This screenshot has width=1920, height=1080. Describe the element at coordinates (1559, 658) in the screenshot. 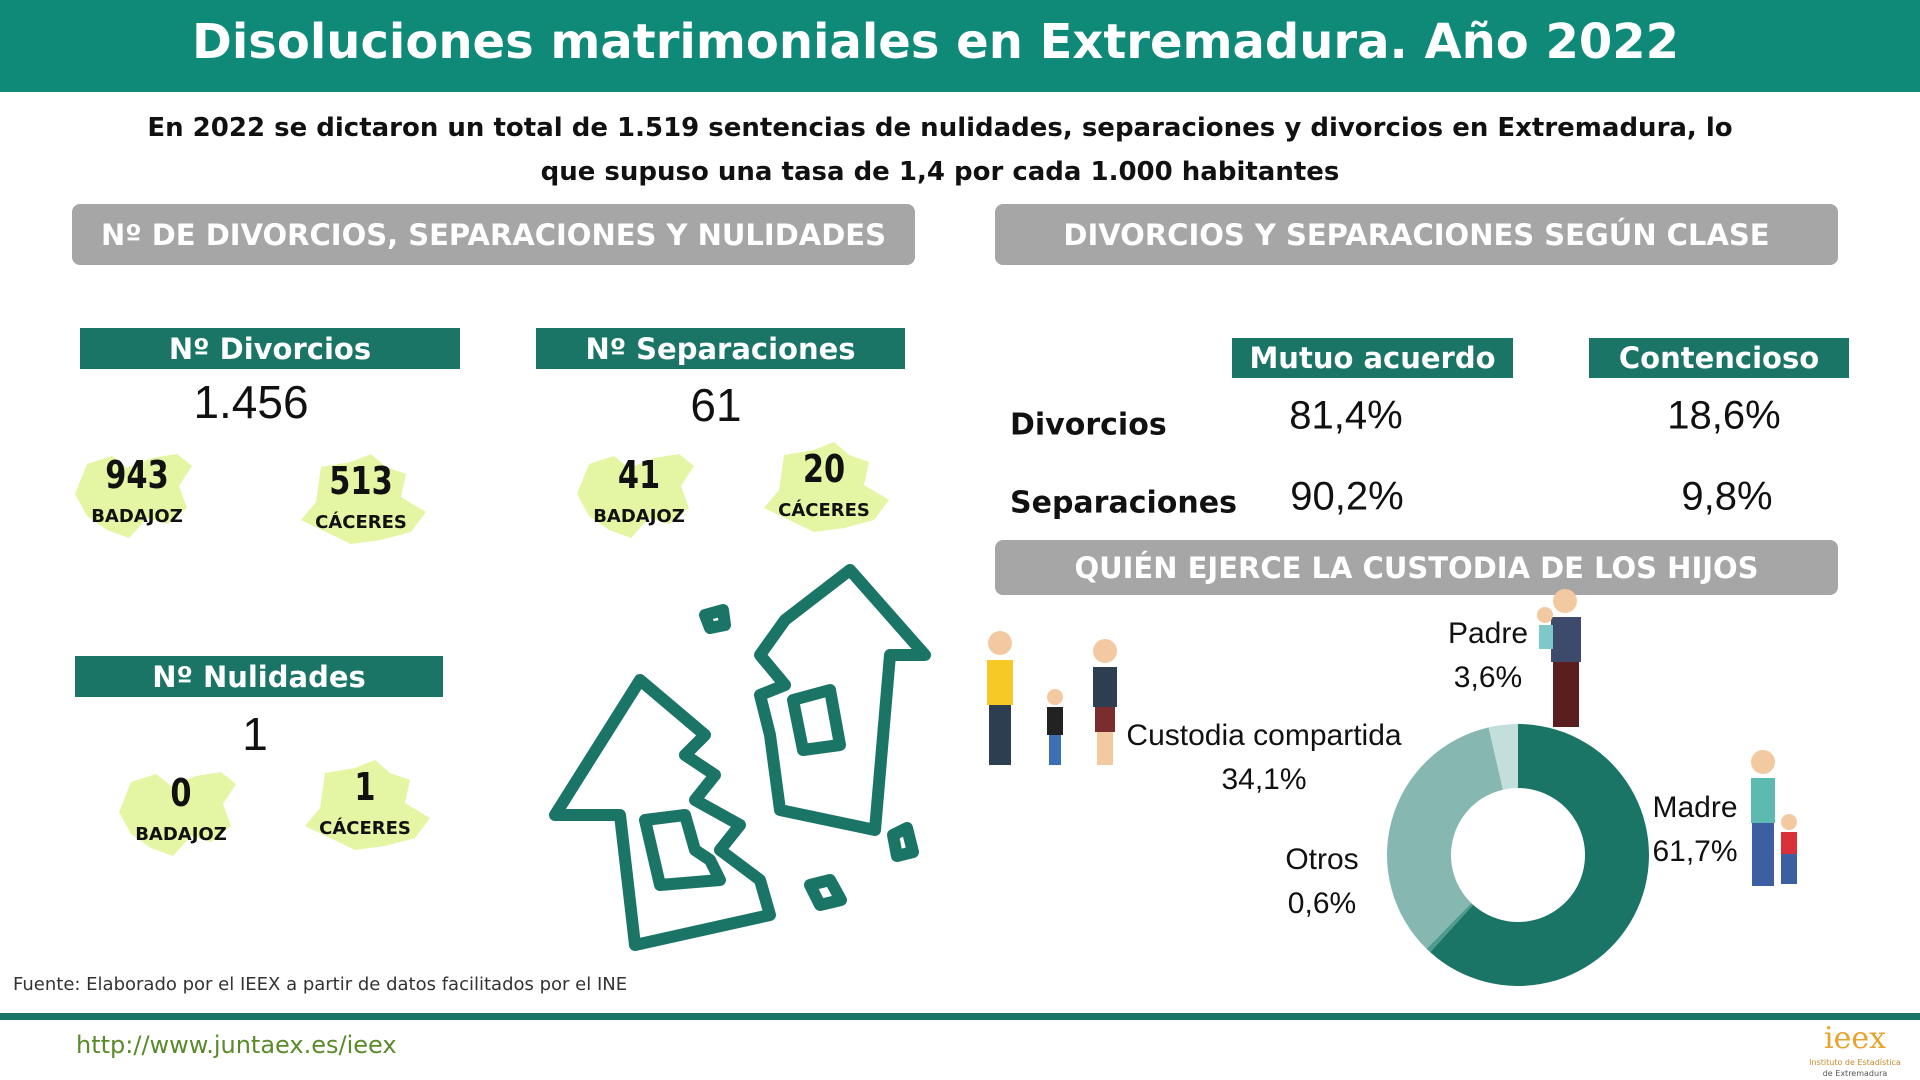

I see `father-illustration` at that location.